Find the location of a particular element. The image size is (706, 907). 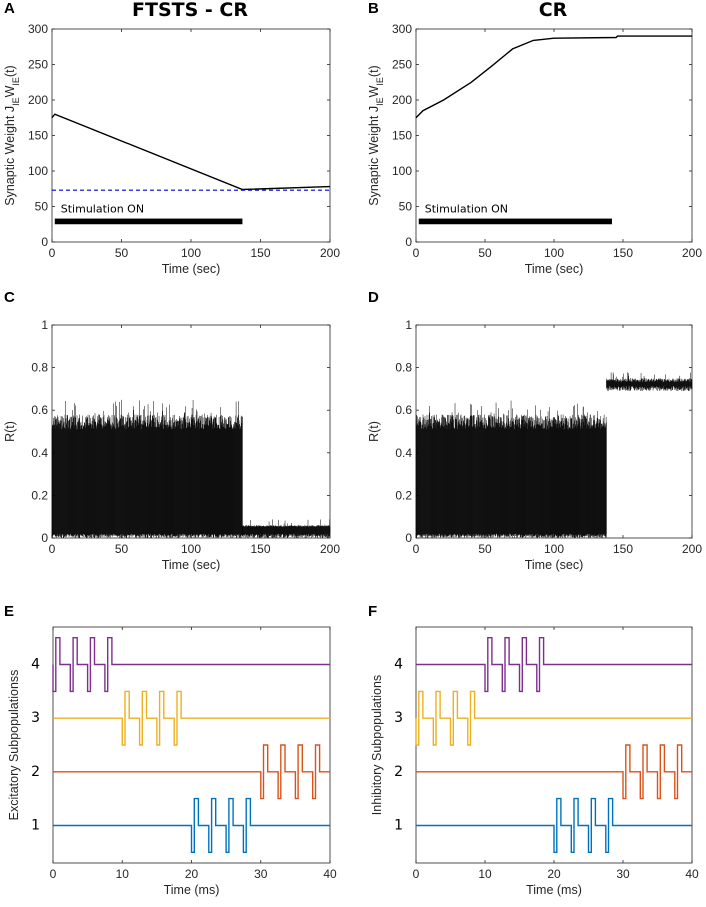

panel-letter: D is located at coordinates (373, 297).